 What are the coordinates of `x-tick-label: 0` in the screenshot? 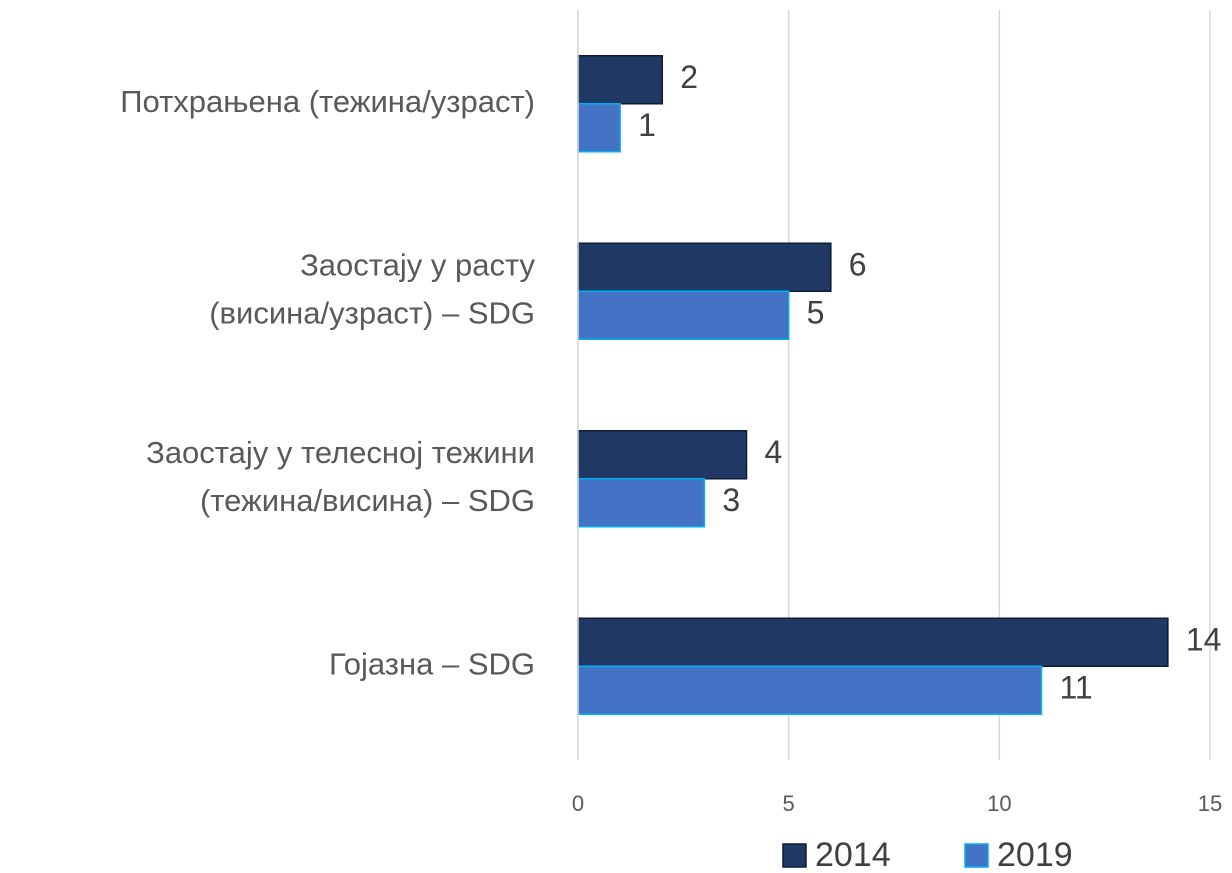 It's located at (578, 803).